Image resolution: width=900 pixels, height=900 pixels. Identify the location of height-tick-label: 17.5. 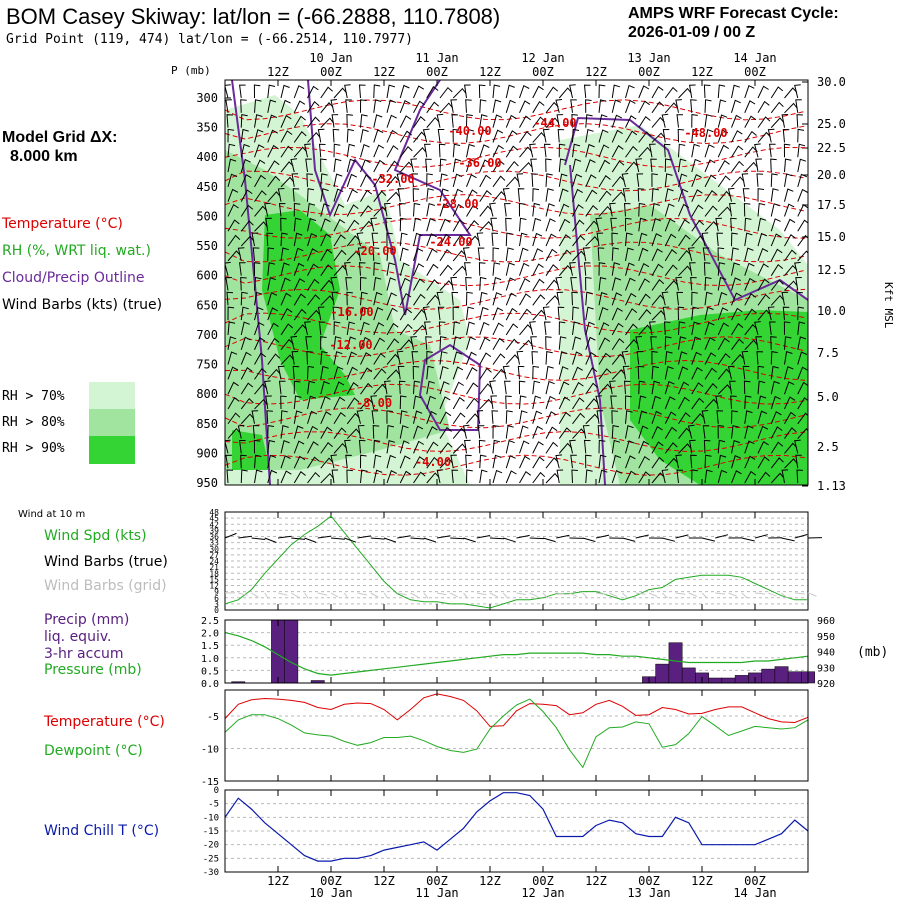
(831, 205).